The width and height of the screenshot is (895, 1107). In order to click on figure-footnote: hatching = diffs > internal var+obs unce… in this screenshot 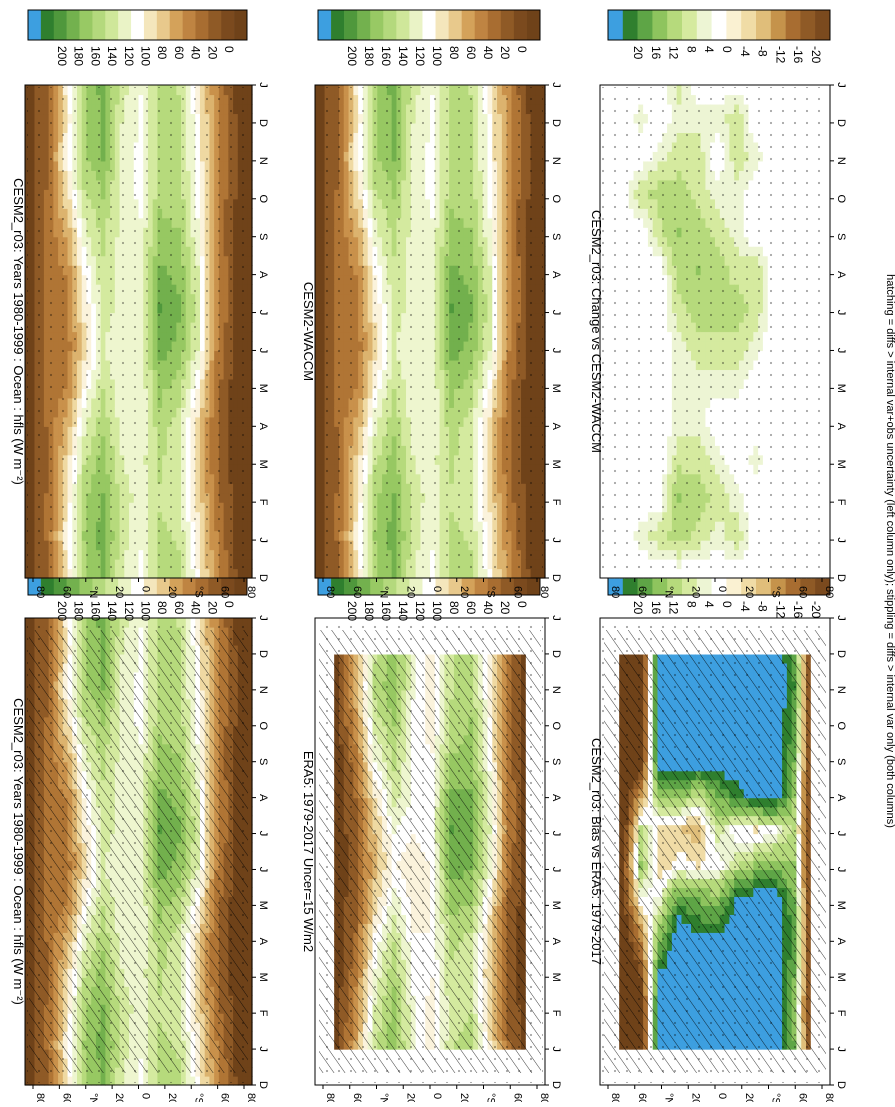, I will do `click(889, 551)`.